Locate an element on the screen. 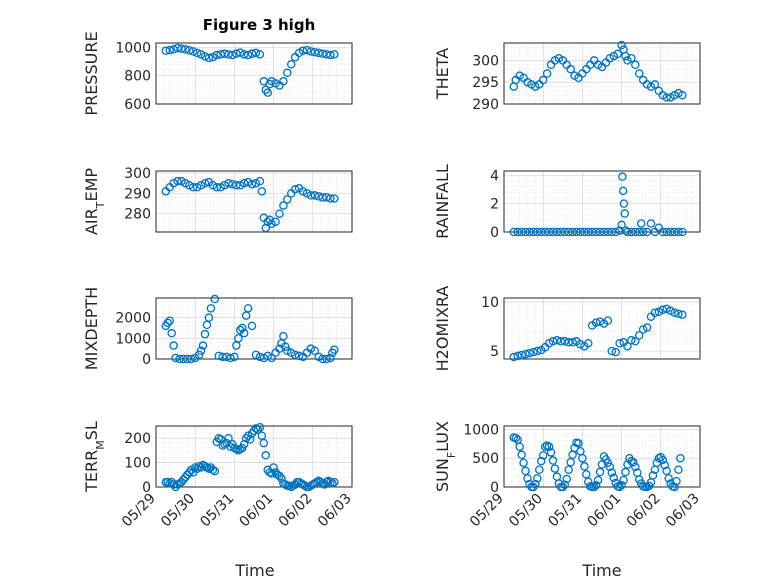 This screenshot has width=778, height=583. y-axis-label: PRESSURE is located at coordinates (91, 73).